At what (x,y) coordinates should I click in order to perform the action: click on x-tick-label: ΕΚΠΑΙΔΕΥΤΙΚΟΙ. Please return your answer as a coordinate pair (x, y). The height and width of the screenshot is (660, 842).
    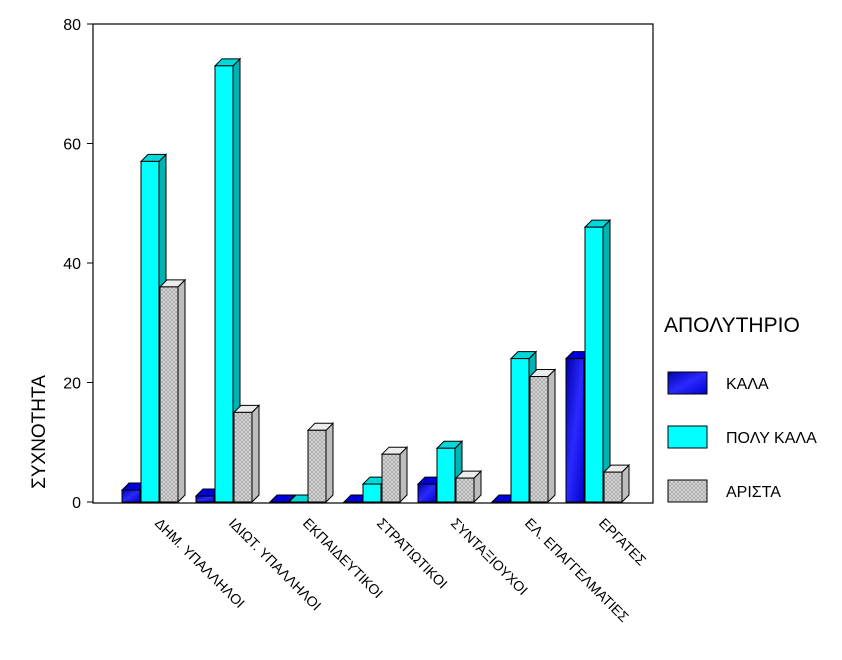
    Looking at the image, I should click on (343, 558).